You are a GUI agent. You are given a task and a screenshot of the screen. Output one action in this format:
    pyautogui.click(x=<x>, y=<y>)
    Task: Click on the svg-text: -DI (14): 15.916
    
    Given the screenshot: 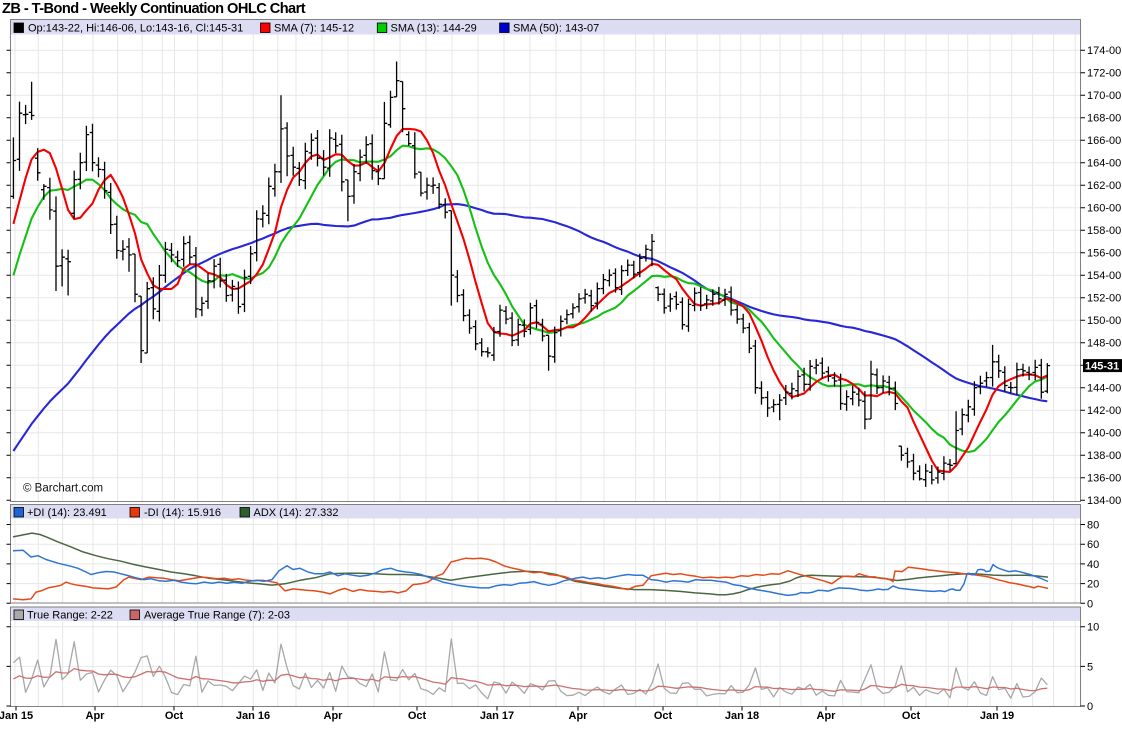 What is the action you would take?
    pyautogui.click(x=182, y=513)
    